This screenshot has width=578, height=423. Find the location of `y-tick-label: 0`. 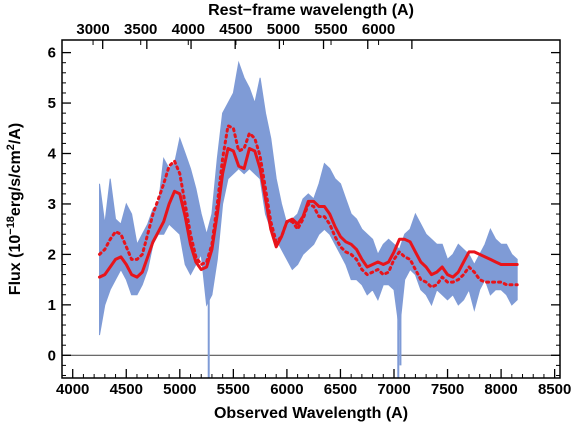

y-tick-label: 0 is located at coordinates (52, 355).